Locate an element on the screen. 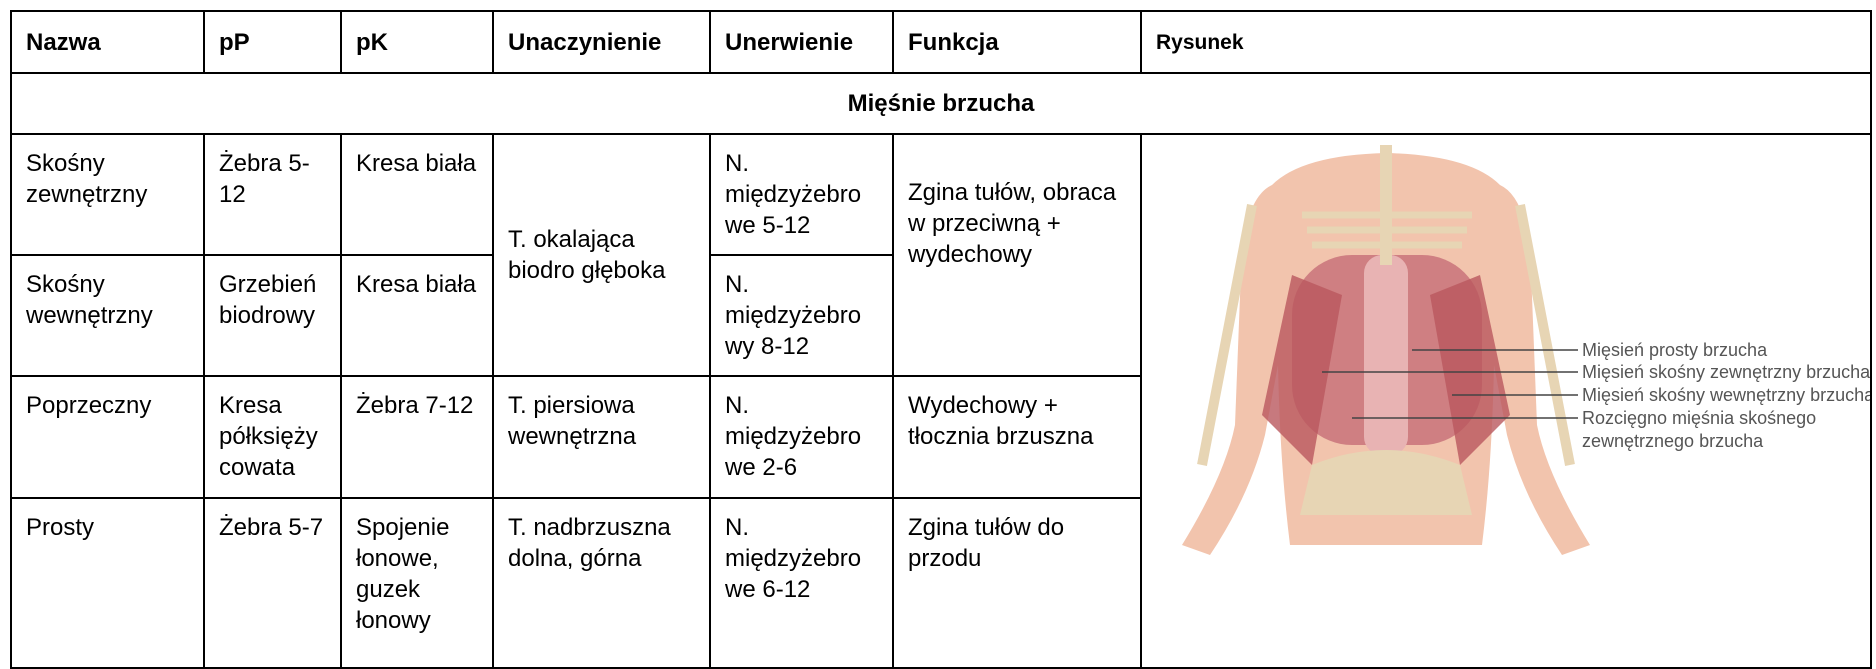  header-cell: Rysunek is located at coordinates (1506, 42).